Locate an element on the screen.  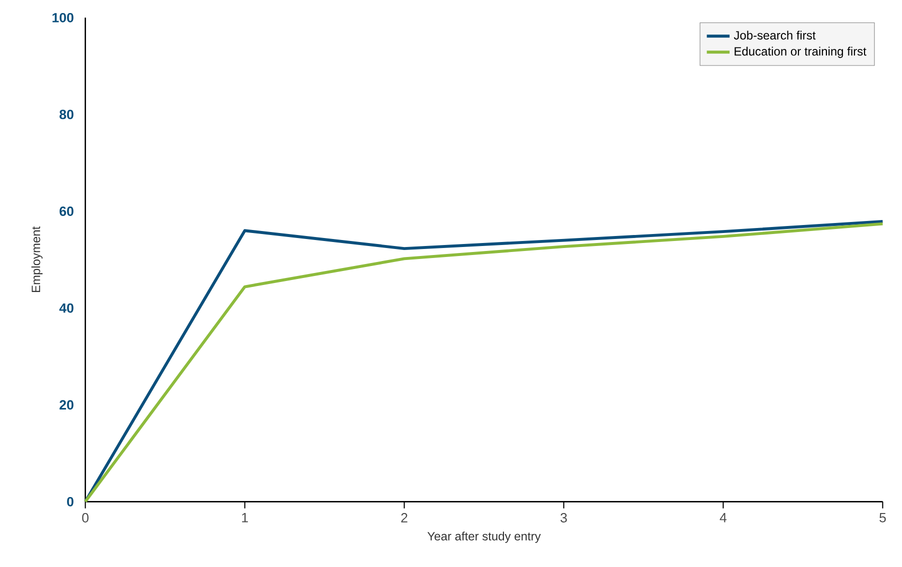
y-tick-label: 40 is located at coordinates (66, 308).